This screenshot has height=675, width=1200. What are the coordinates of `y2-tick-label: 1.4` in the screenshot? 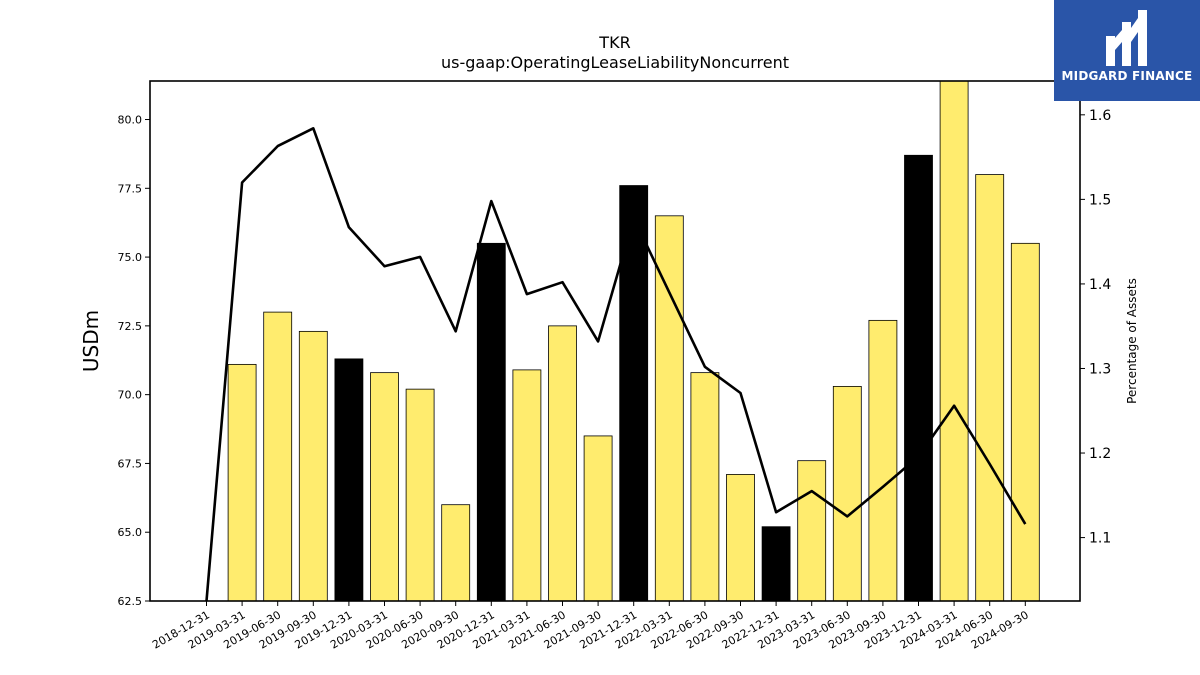 It's located at (1100, 285).